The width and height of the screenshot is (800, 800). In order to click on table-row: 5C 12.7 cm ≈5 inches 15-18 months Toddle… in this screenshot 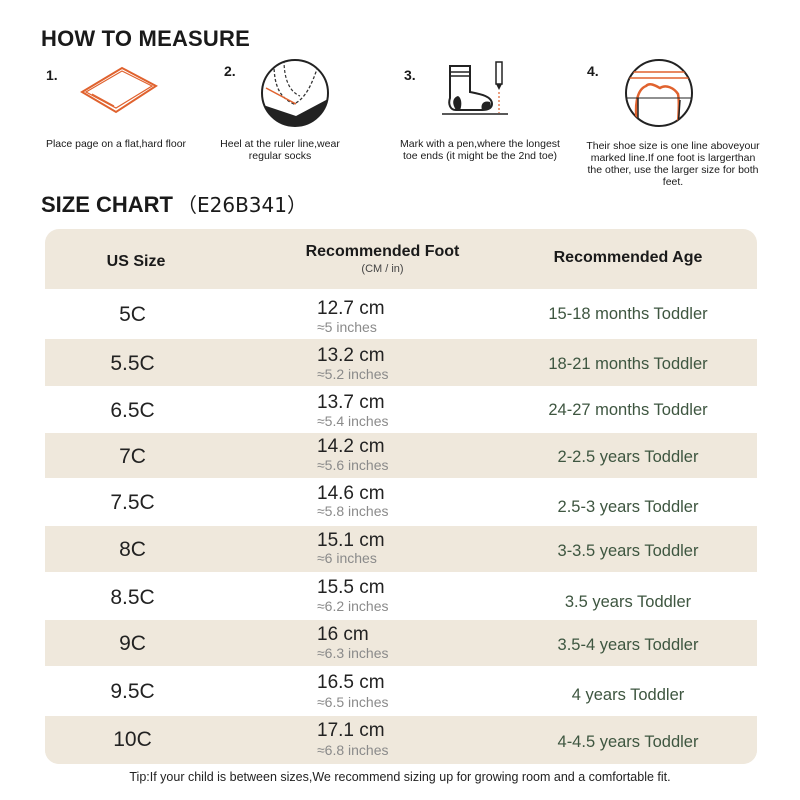, I will do `click(401, 314)`.